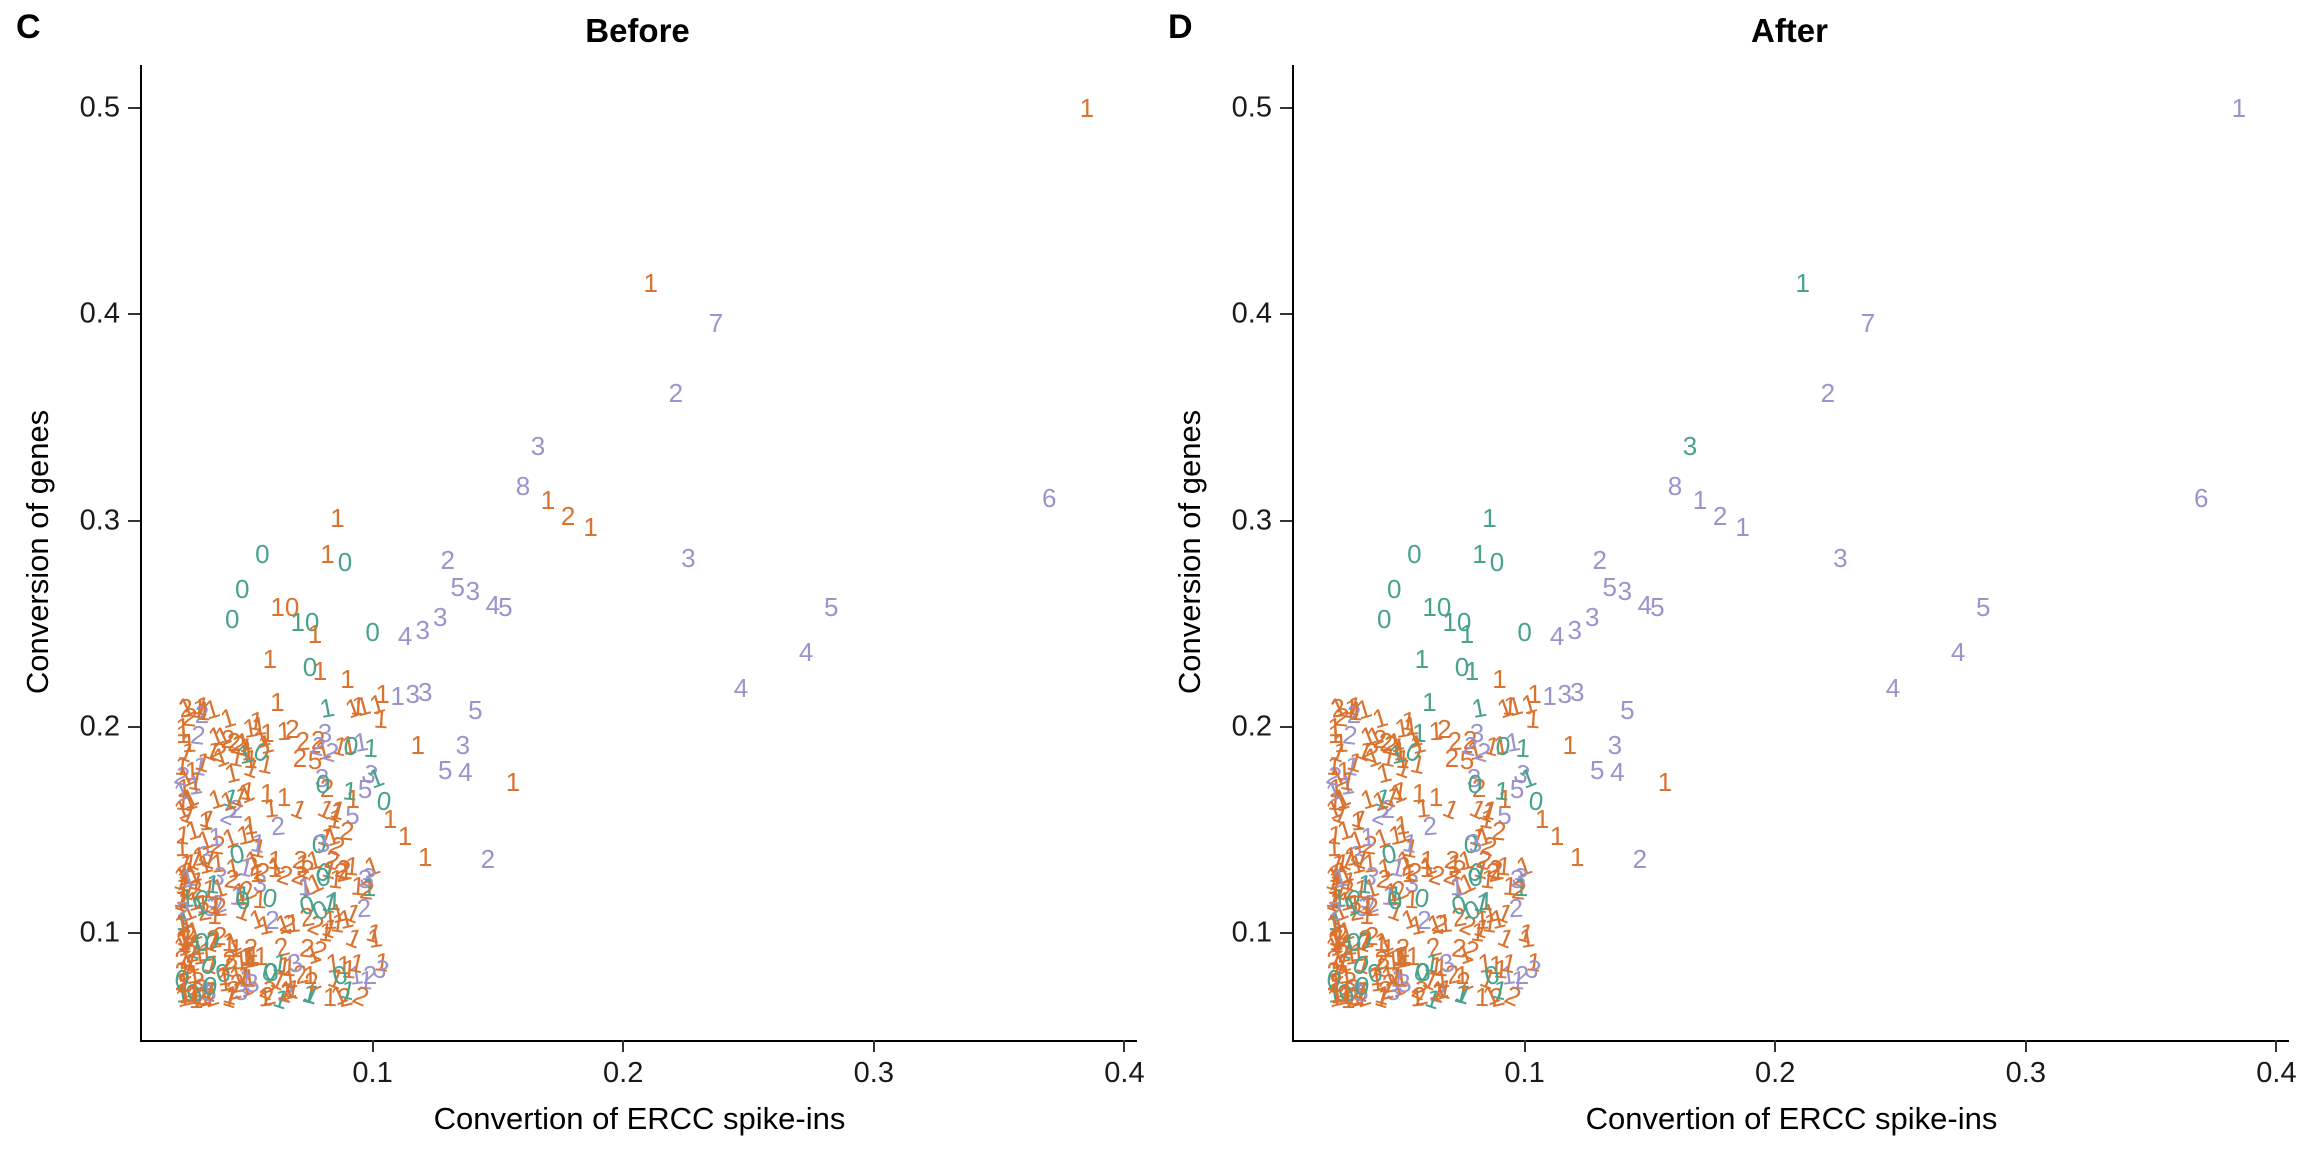 The height and width of the screenshot is (1152, 2304). I want to click on panel-letter-c: C, so click(28, 27).